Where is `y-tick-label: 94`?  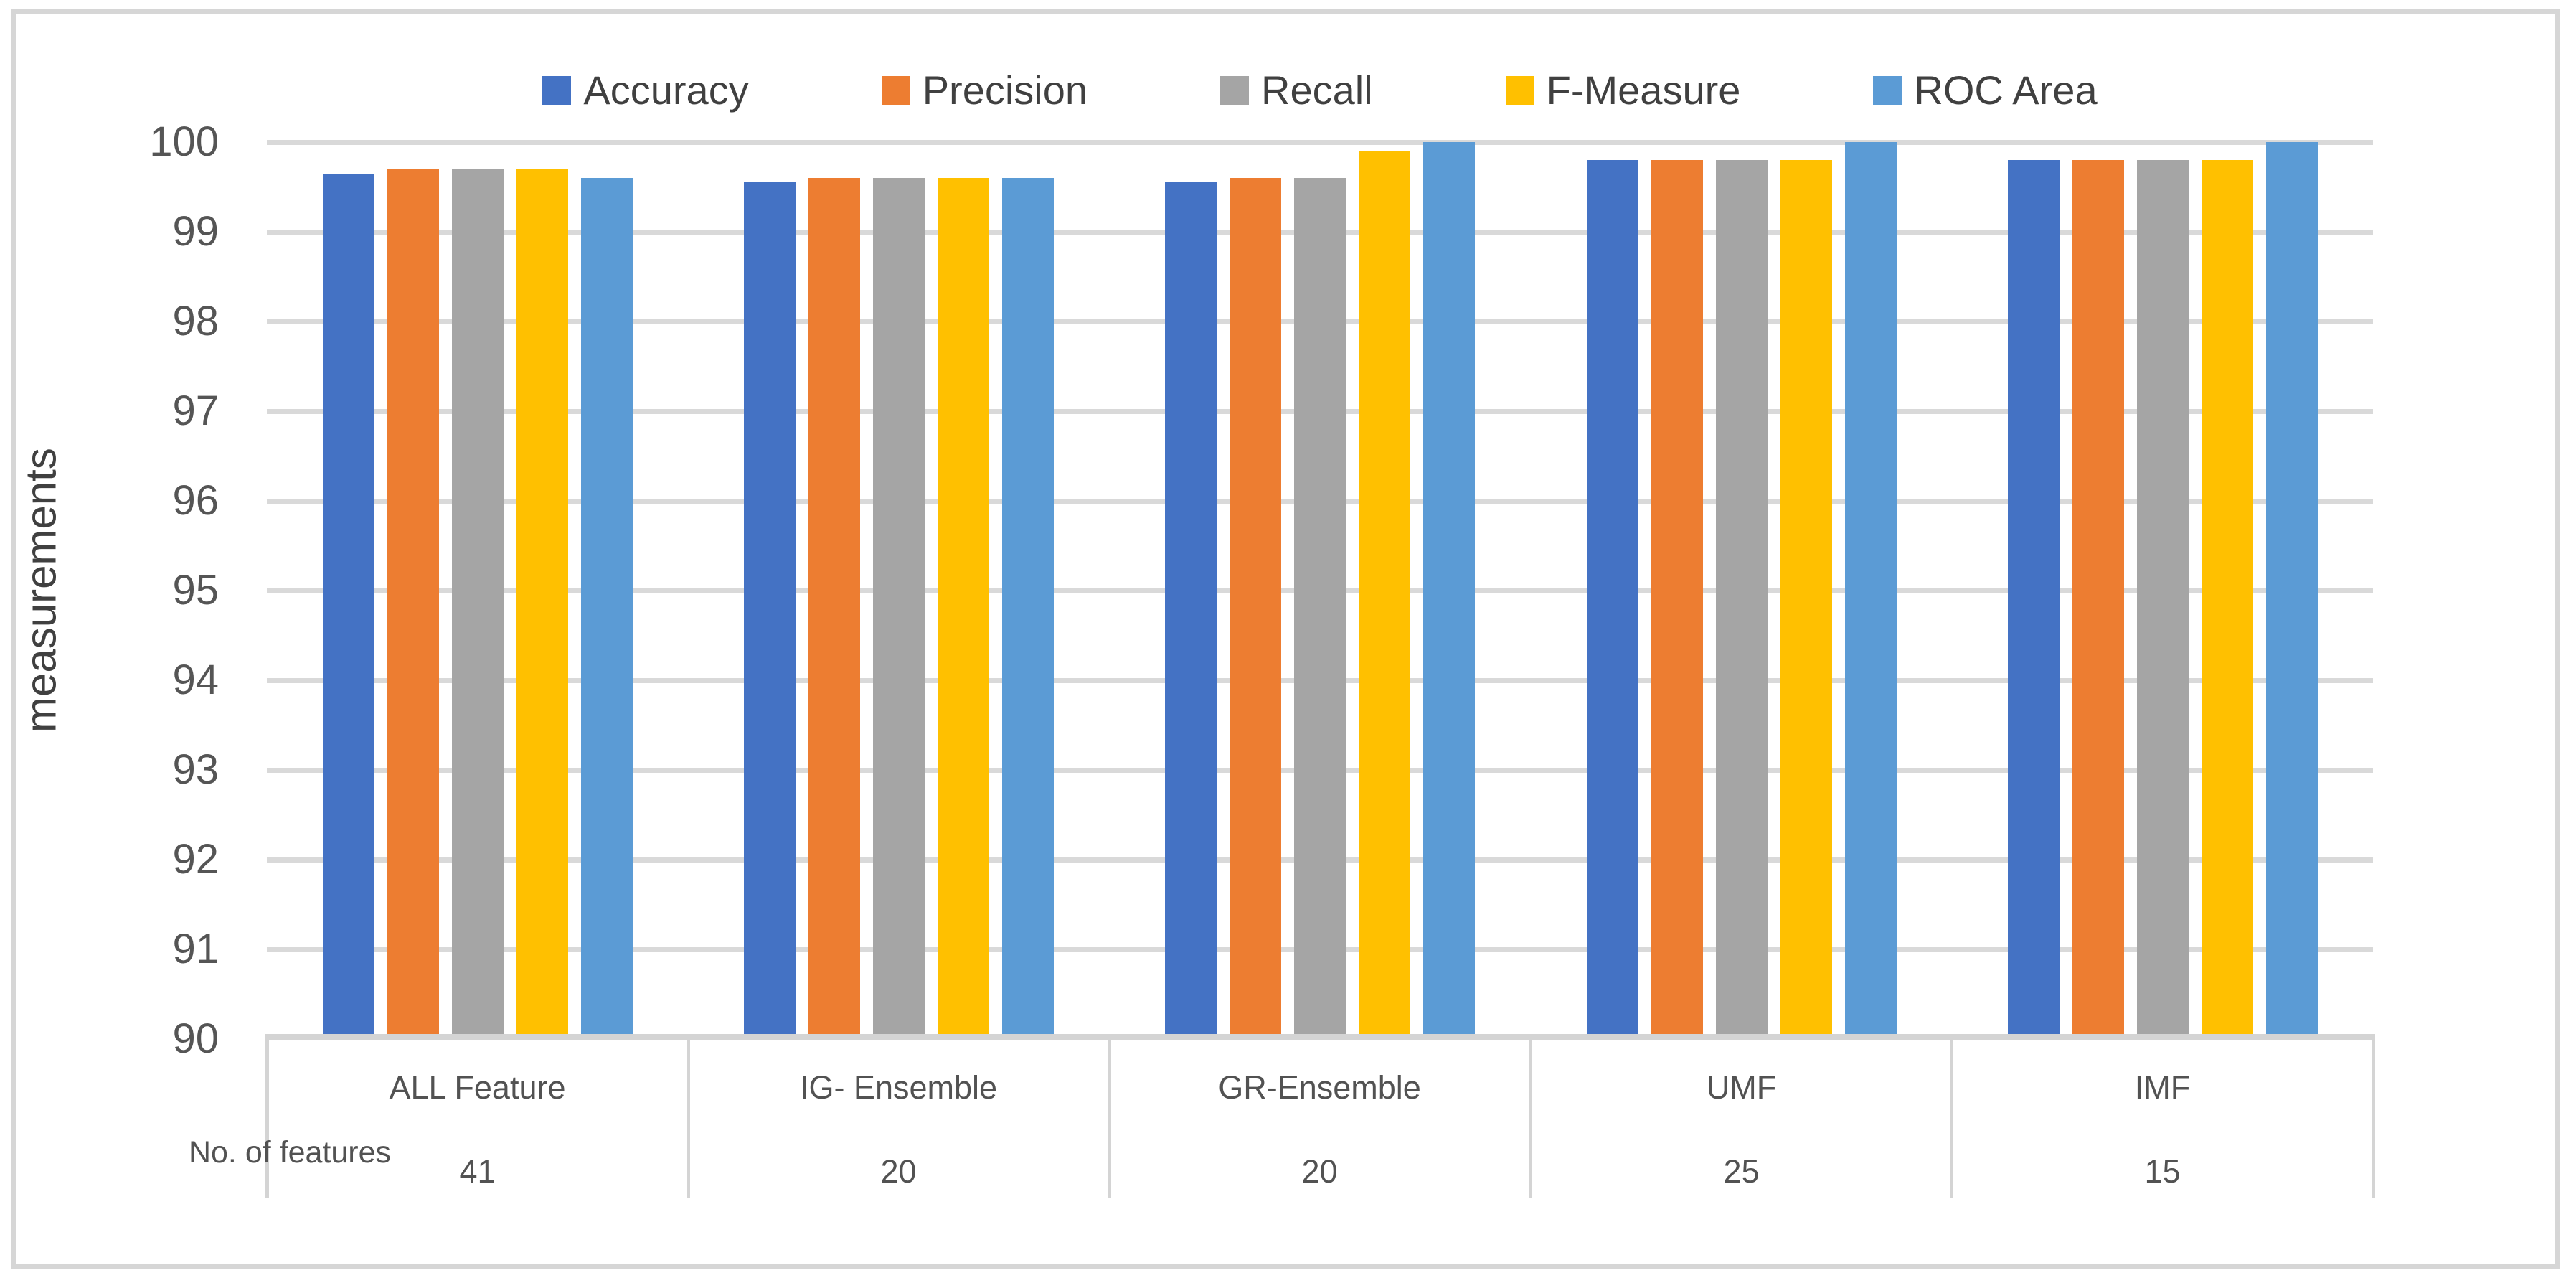 y-tick-label: 94 is located at coordinates (195, 680).